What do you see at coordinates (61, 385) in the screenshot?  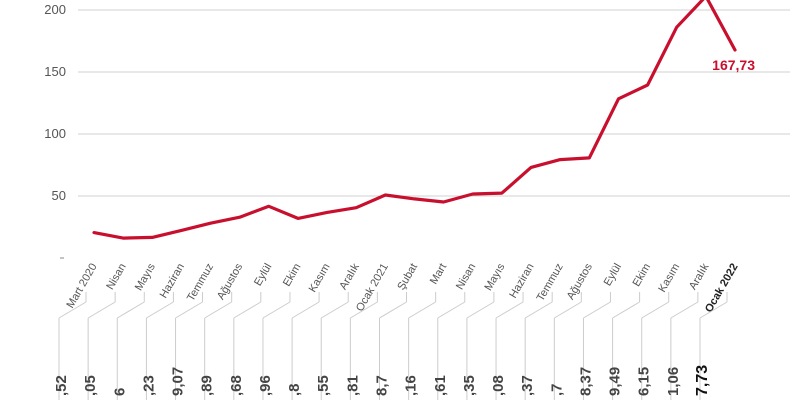 I see `strip-value-label: ,52` at bounding box center [61, 385].